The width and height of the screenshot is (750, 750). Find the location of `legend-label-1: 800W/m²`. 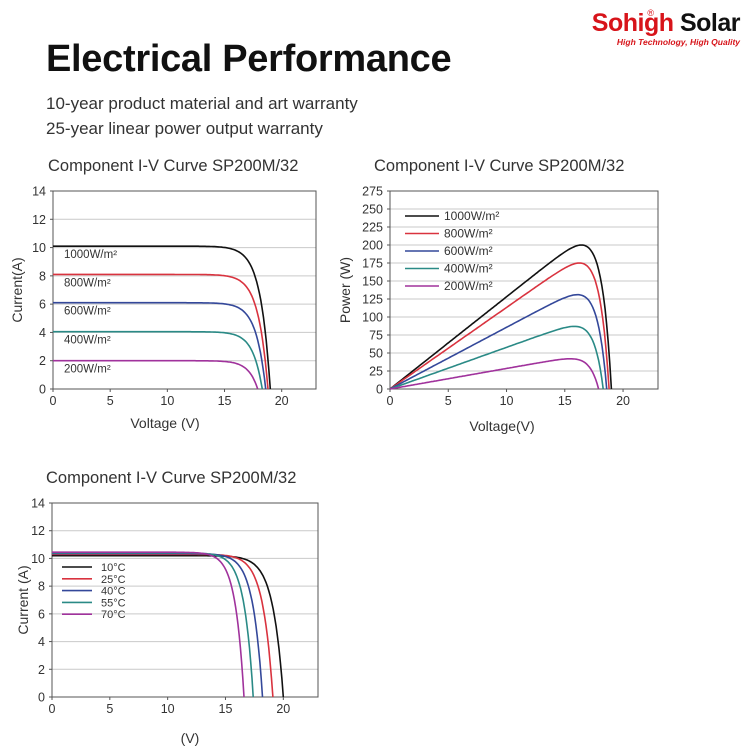

legend-label-1: 800W/m² is located at coordinates (468, 234).